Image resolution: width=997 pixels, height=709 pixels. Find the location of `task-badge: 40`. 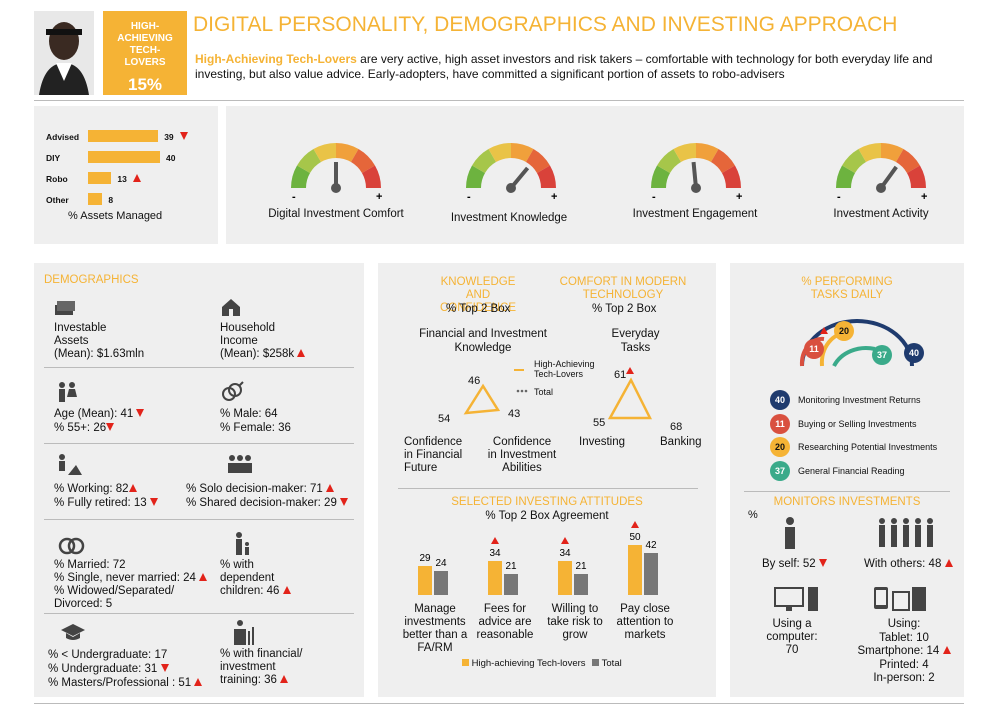

task-badge: 40 is located at coordinates (780, 400).